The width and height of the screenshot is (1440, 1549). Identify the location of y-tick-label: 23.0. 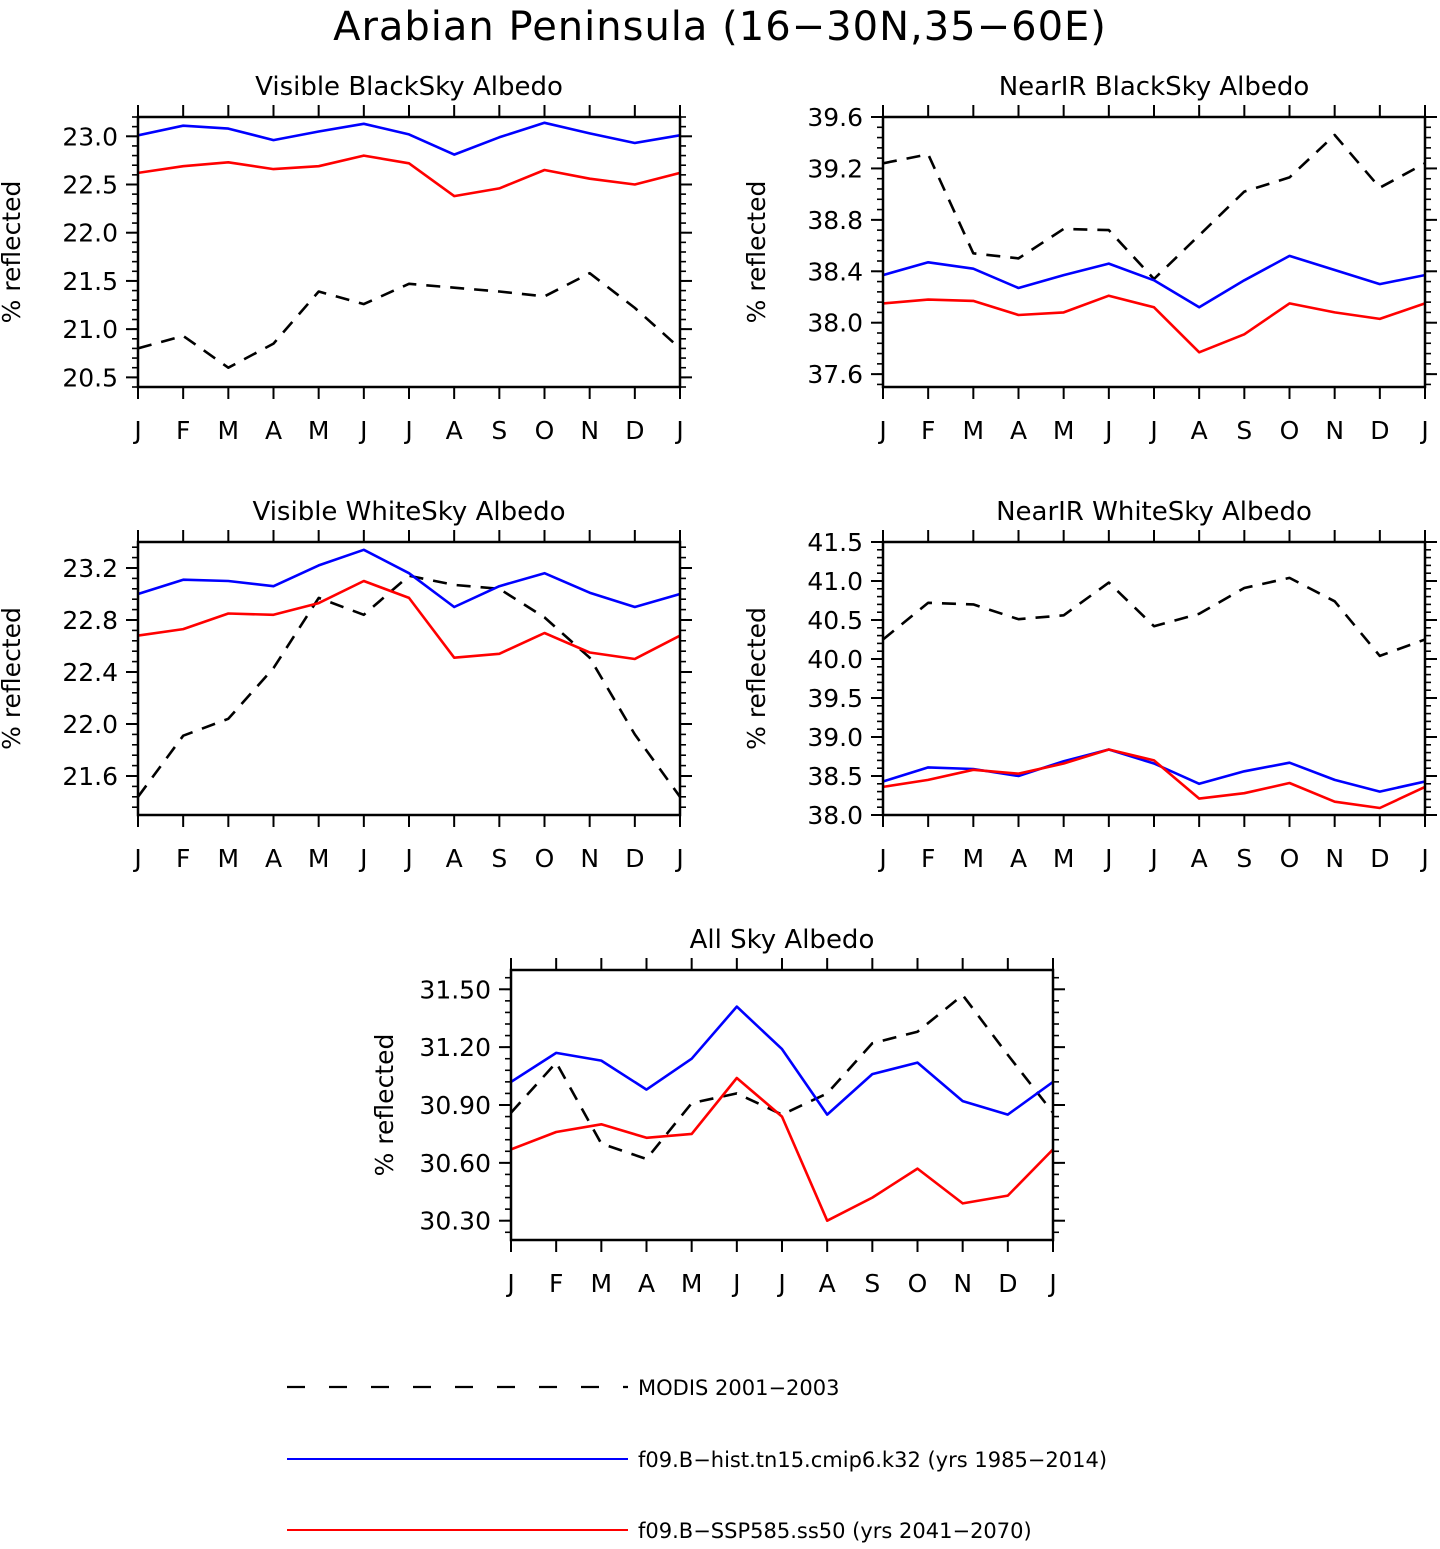
(90, 136).